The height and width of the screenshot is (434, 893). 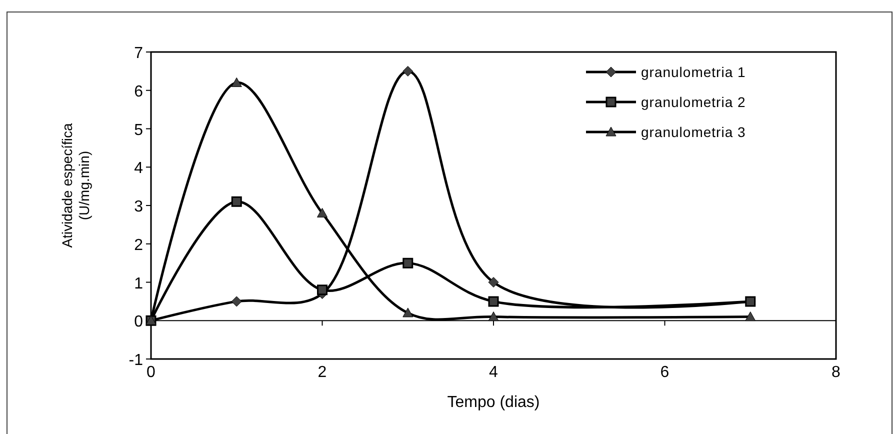 What do you see at coordinates (665, 372) in the screenshot?
I see `x-tick-label: 6` at bounding box center [665, 372].